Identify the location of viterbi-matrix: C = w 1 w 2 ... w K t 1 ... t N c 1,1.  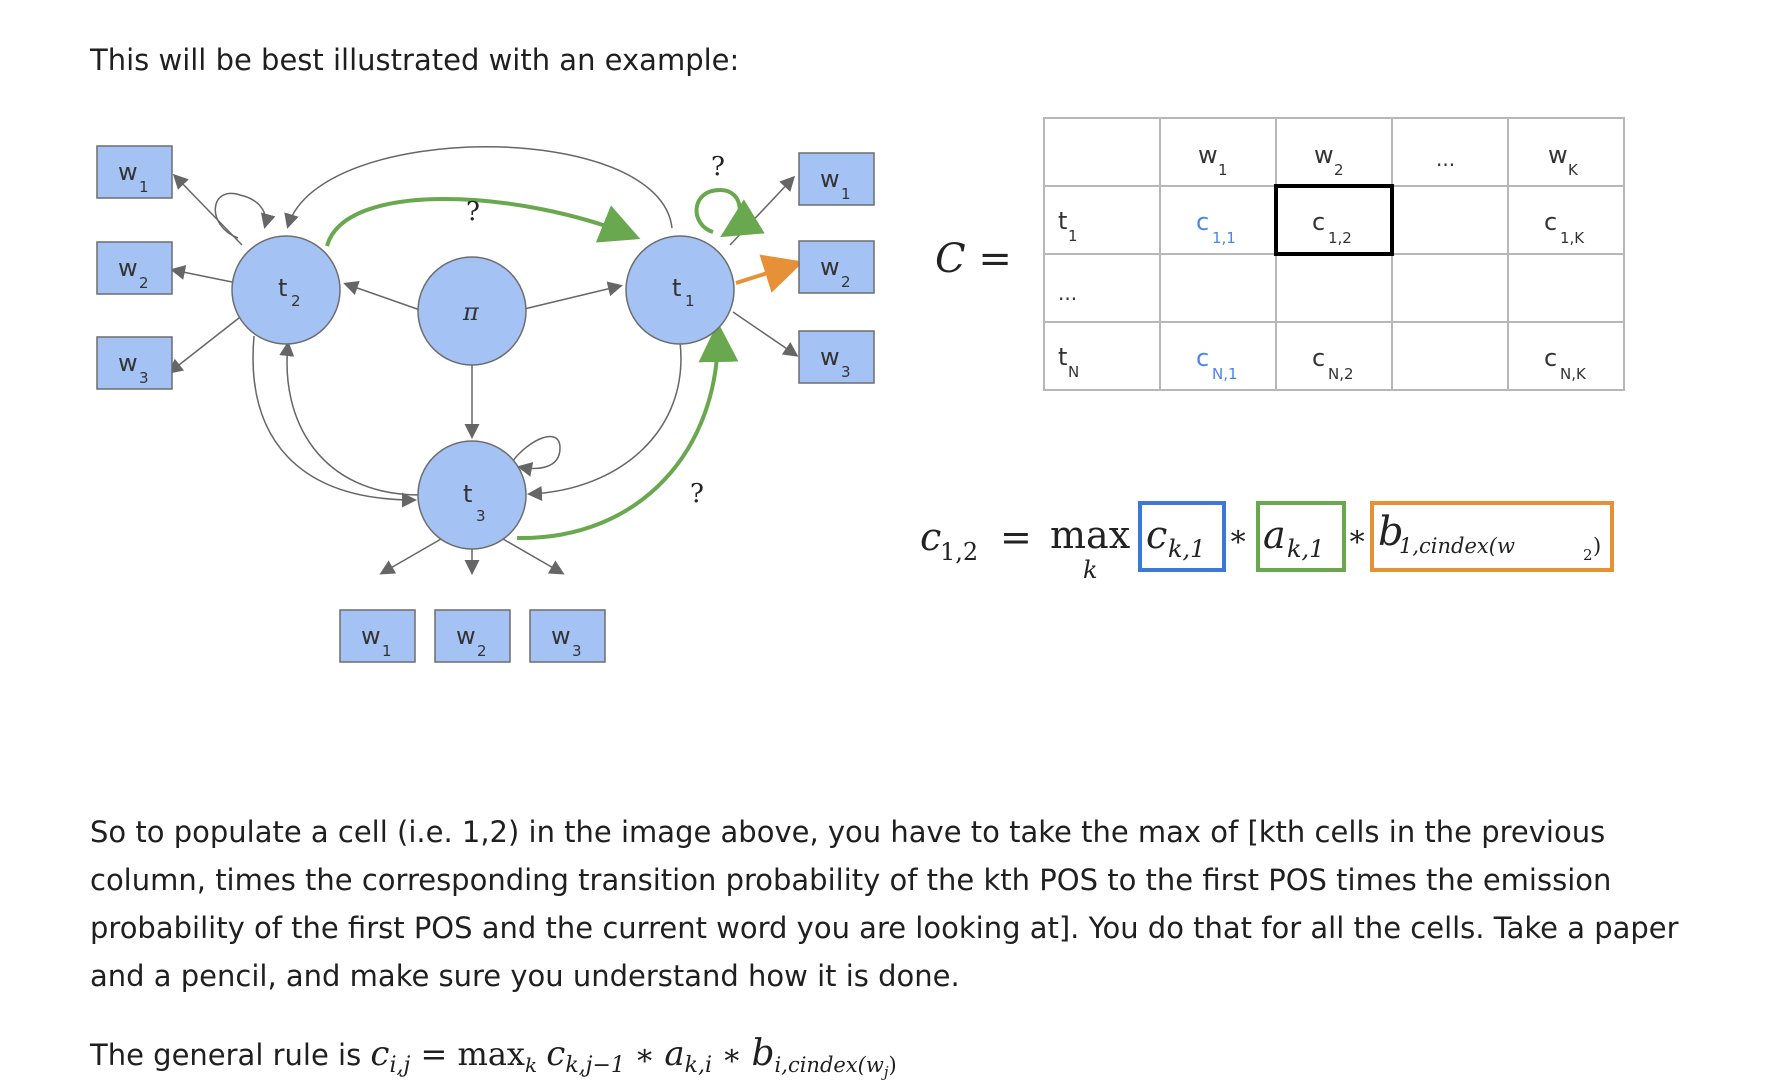
(1280, 254).